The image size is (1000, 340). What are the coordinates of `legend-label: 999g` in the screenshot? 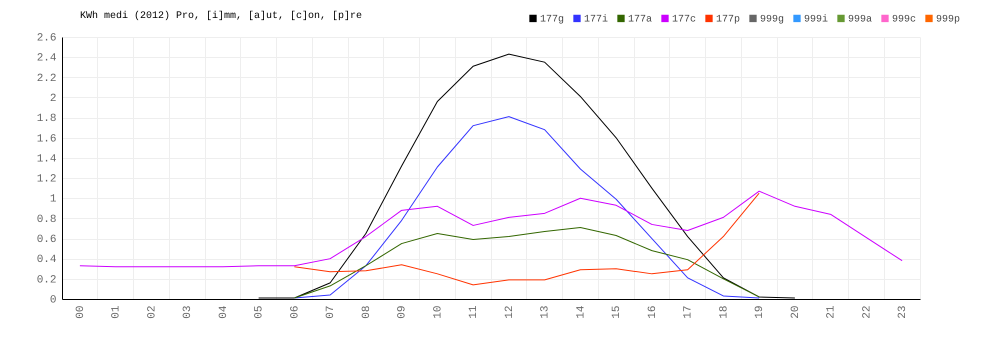 It's located at (772, 20).